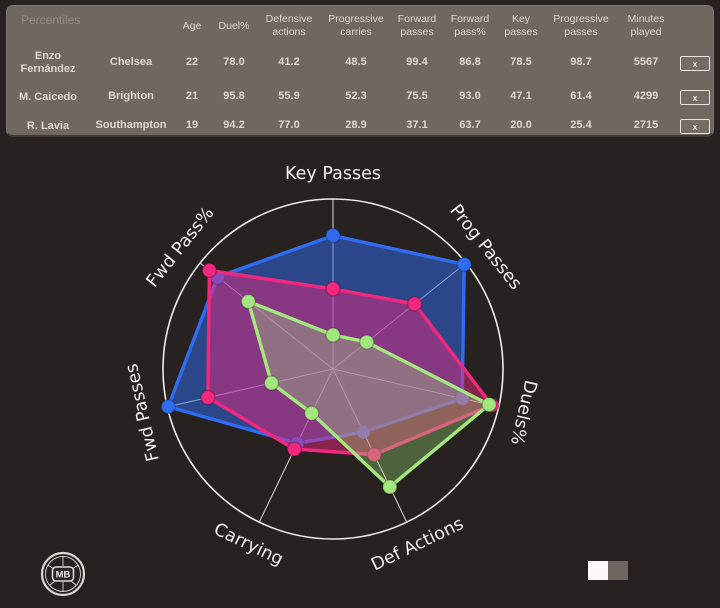 The image size is (720, 608). I want to click on player-team: Chelsea, so click(131, 62).